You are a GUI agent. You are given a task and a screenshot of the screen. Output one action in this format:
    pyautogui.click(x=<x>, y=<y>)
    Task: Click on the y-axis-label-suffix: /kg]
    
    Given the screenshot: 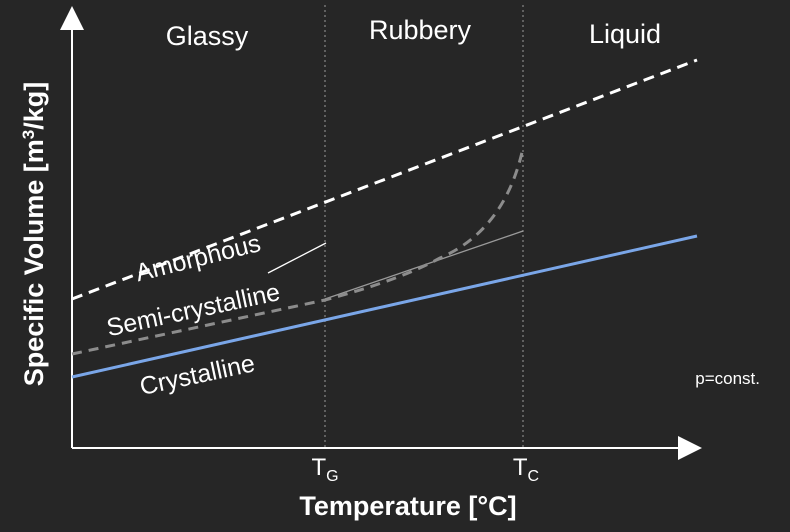 What is the action you would take?
    pyautogui.click(x=34, y=106)
    